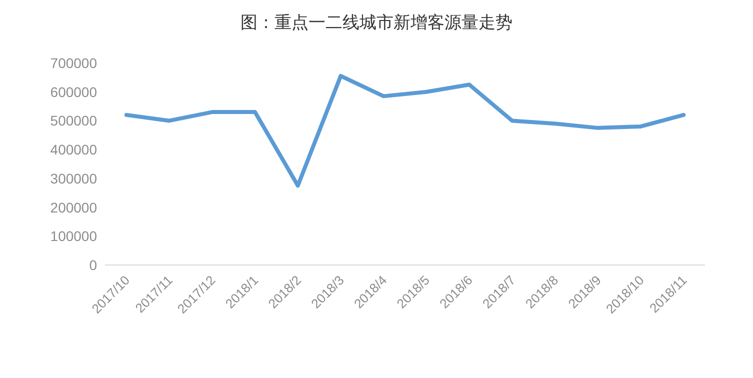 Image resolution: width=753 pixels, height=378 pixels. Describe the element at coordinates (74, 207) in the screenshot. I see `y-tick-label: 200000` at that location.